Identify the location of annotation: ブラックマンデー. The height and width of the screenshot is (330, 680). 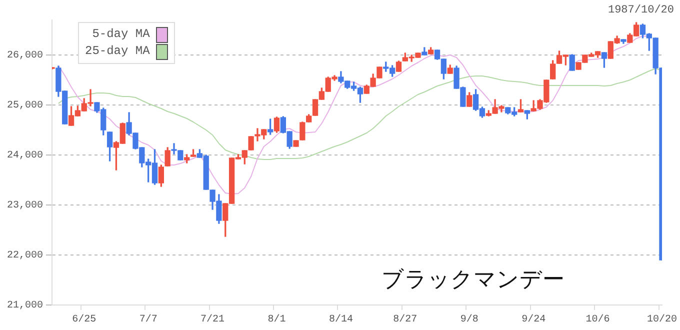
(472, 280).